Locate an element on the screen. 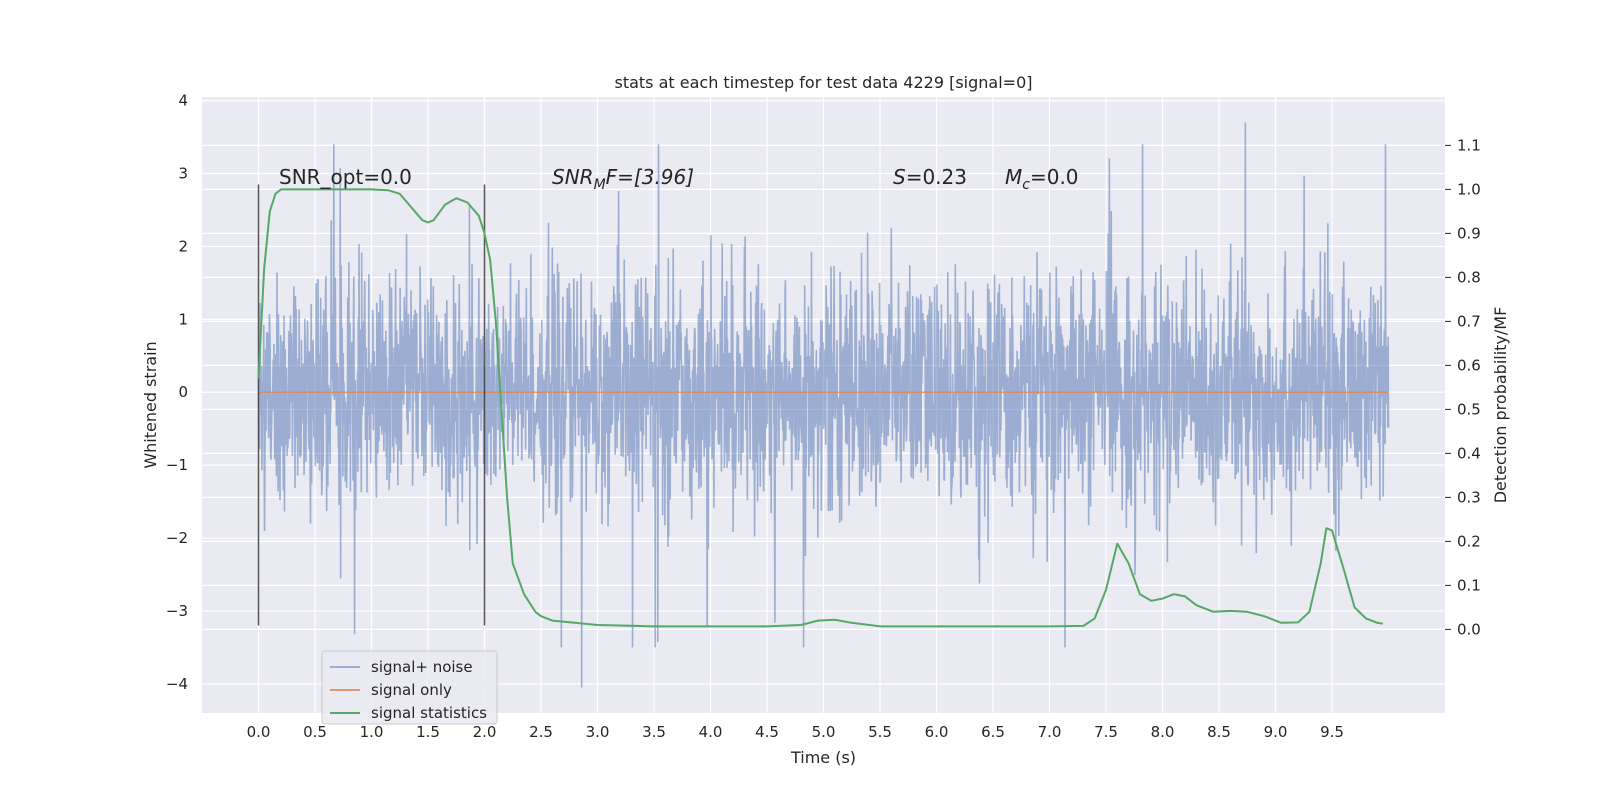 This screenshot has width=1600, height=800. y2-axis-title: Detection probability/MF is located at coordinates (1500, 405).